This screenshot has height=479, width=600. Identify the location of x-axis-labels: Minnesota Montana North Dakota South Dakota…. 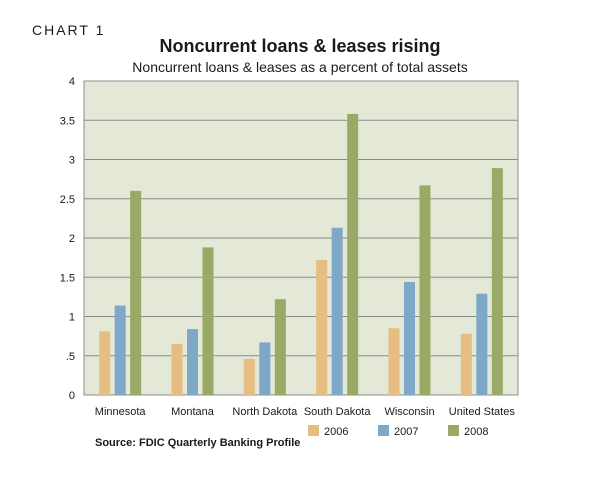
(305, 412).